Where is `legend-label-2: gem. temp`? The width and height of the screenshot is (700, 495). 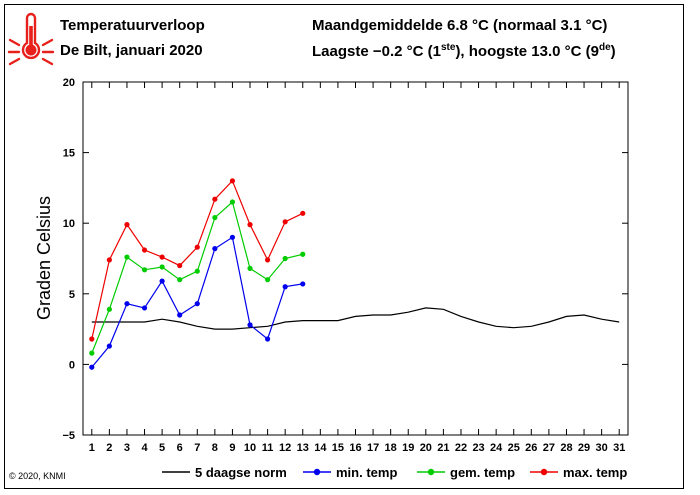
legend-label-2: gem. temp is located at coordinates (482, 472).